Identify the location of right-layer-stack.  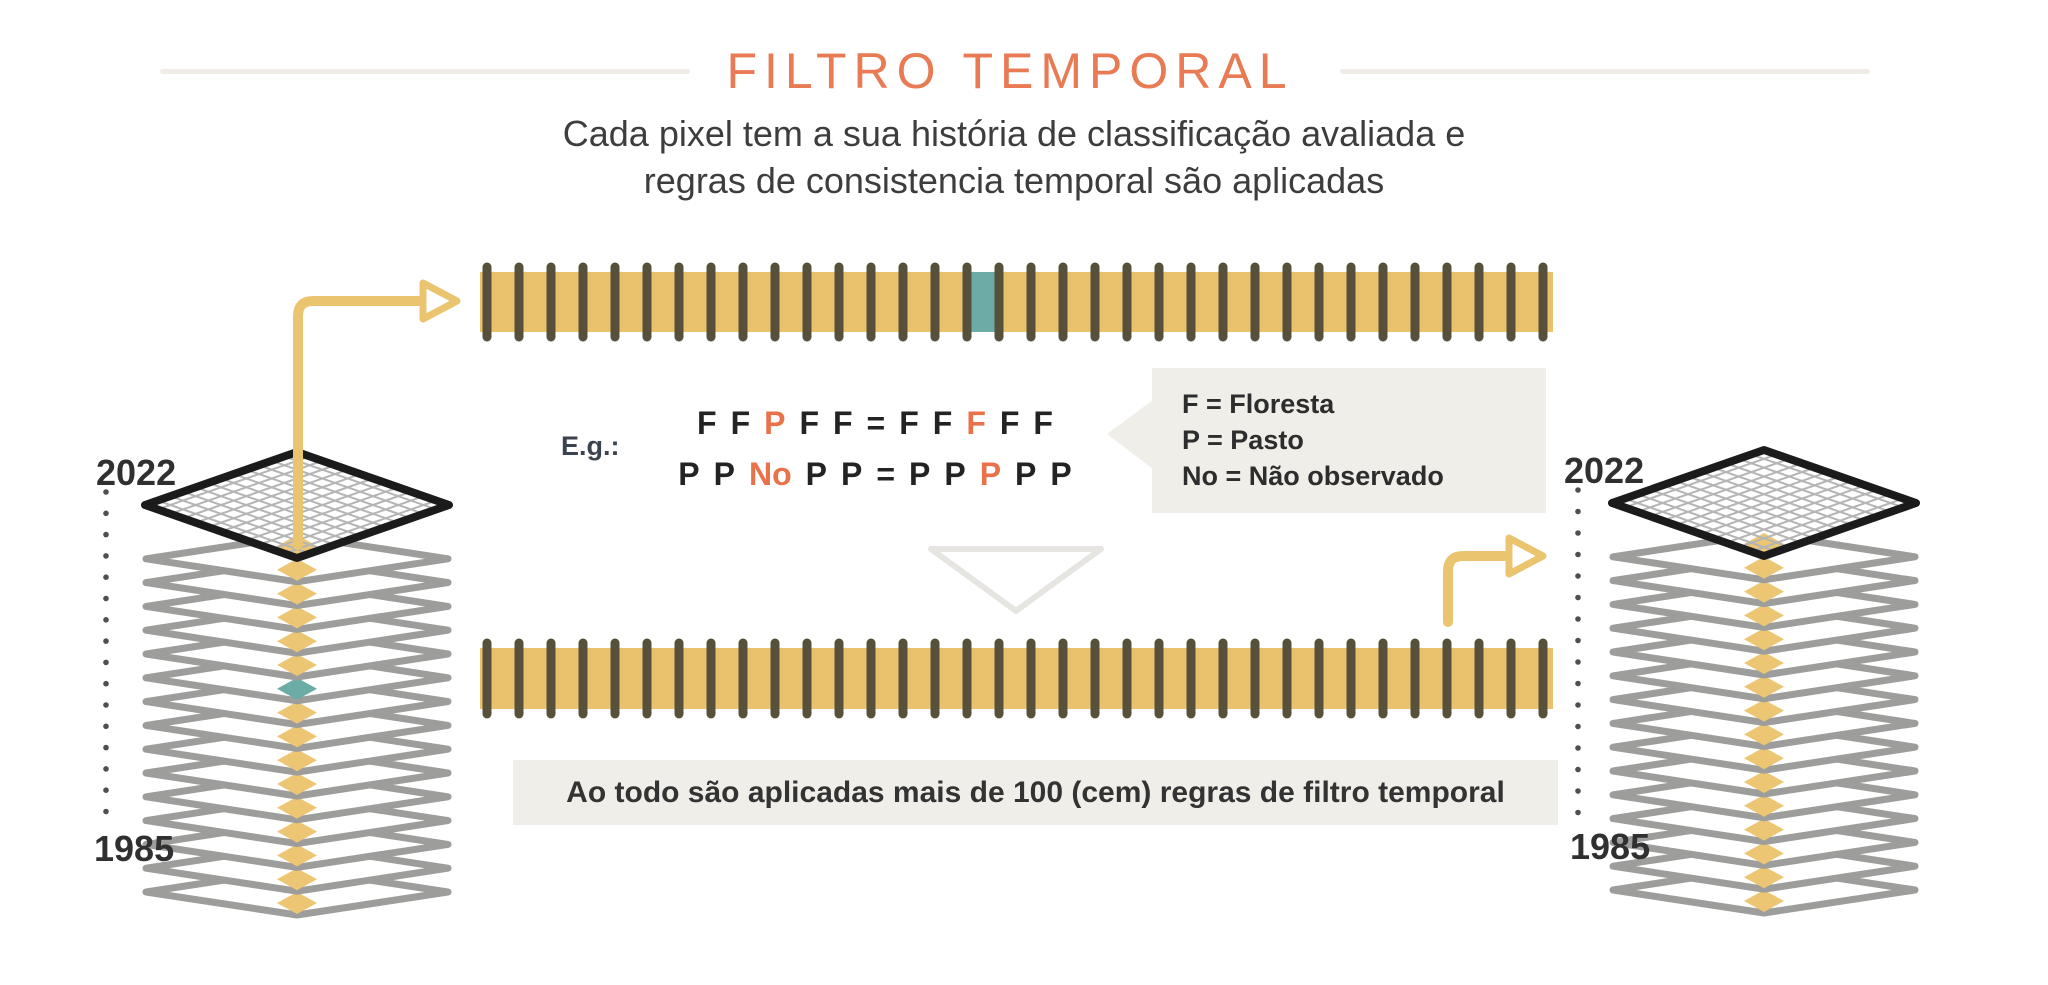
(1764, 681).